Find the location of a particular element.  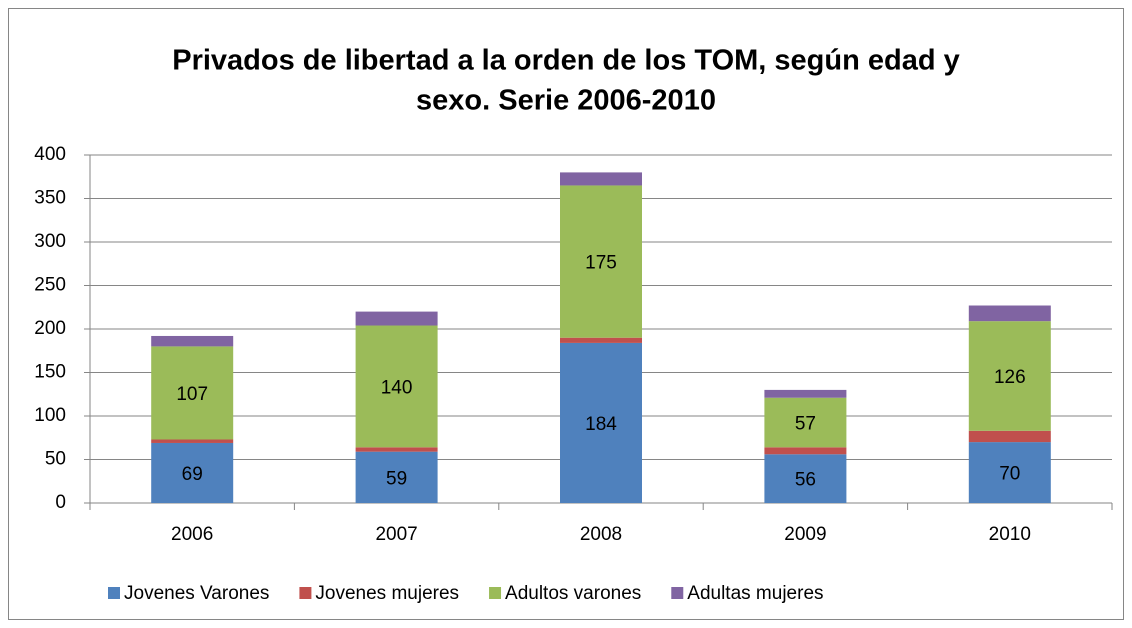

x-tick-label: 2009 is located at coordinates (805, 534).